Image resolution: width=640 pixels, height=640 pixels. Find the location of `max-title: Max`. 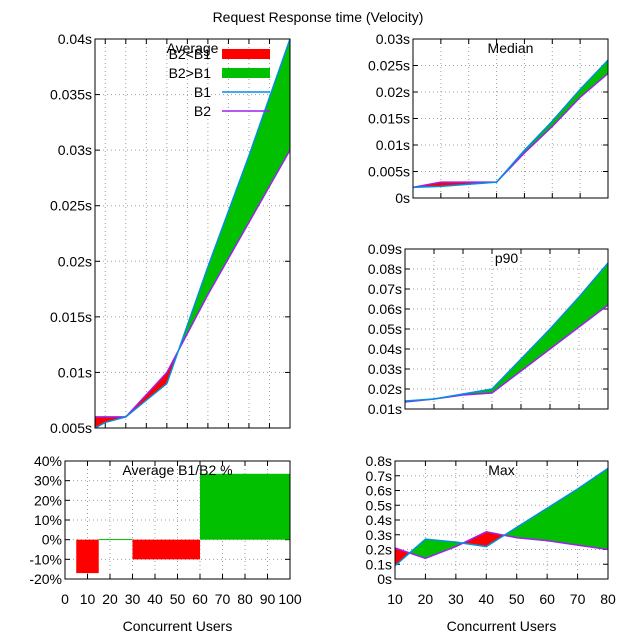

max-title: Max is located at coordinates (501, 470).